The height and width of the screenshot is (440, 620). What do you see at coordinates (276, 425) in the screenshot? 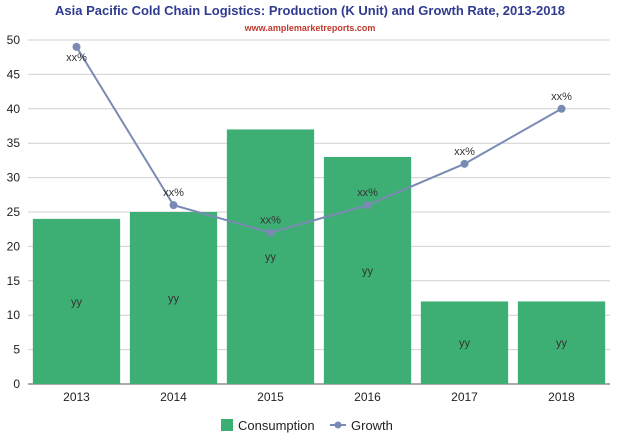
I see `legend-label-consumption: Consumption` at bounding box center [276, 425].